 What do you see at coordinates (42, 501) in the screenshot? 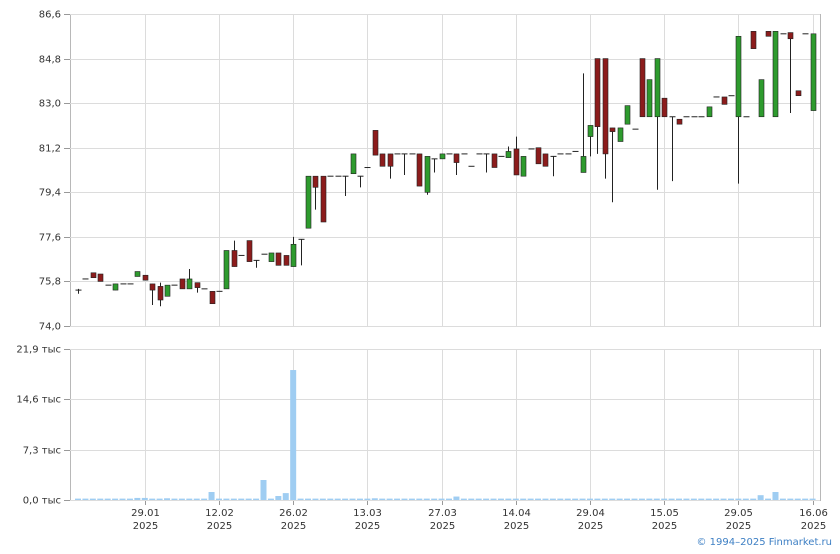
I see `y-tick-label: 0,0 тыс` at bounding box center [42, 501].